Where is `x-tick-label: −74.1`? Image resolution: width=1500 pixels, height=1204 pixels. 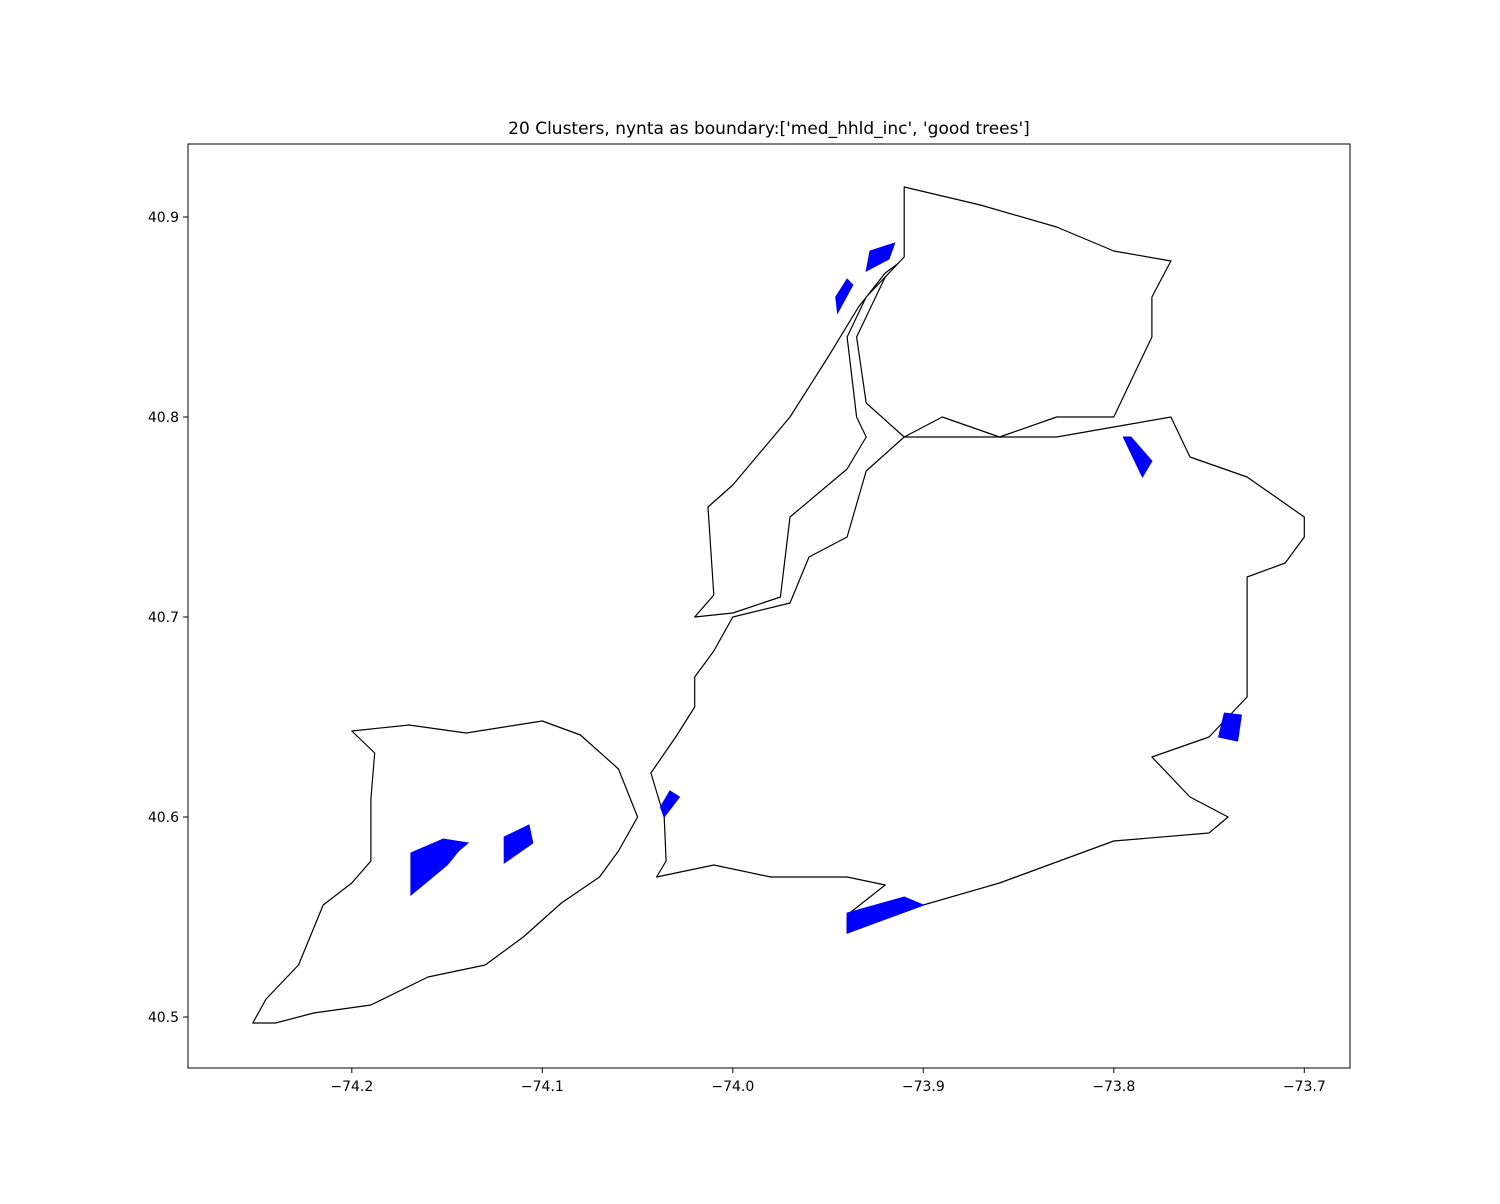
x-tick-label: −74.1 is located at coordinates (542, 1087).